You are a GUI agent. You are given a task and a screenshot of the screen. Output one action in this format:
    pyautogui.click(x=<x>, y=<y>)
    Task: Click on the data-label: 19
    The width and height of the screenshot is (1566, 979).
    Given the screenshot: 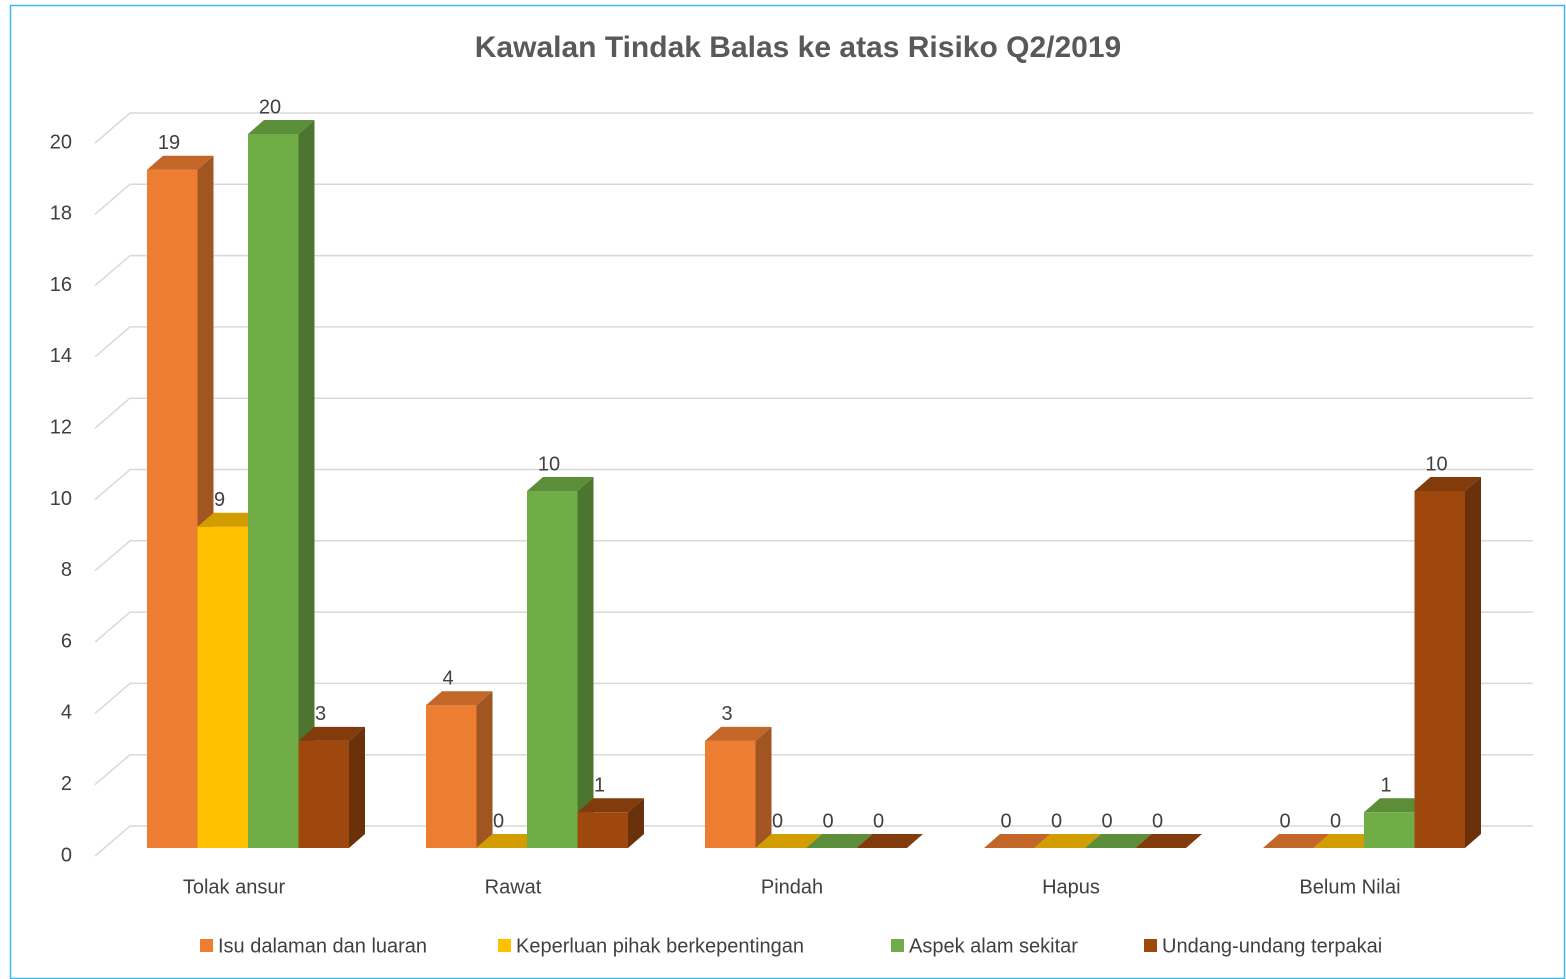 What is the action you would take?
    pyautogui.click(x=169, y=143)
    